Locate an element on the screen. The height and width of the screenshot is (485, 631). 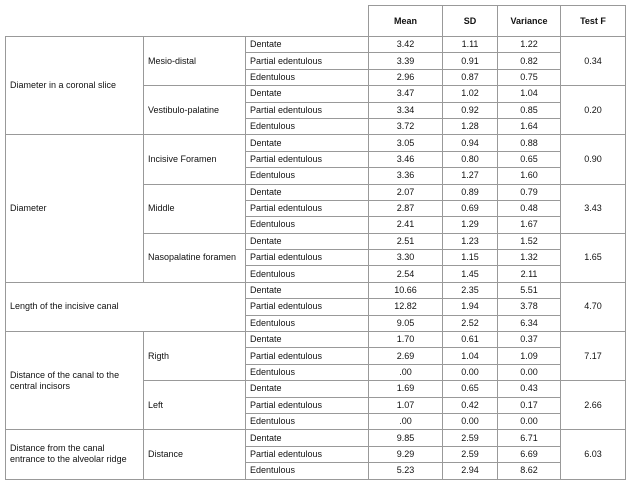
mean: 5.23 is located at coordinates (406, 471).